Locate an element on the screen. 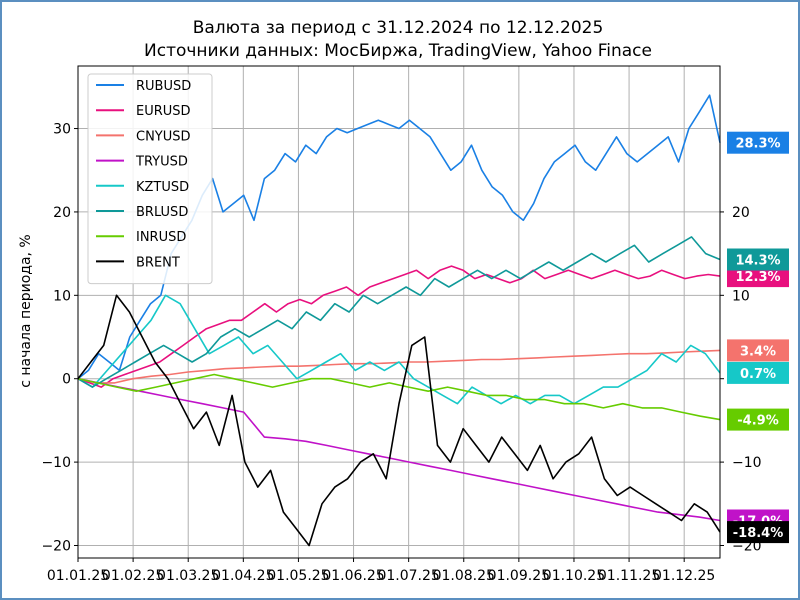  x-tick-label: 01.10.25 is located at coordinates (574, 576).